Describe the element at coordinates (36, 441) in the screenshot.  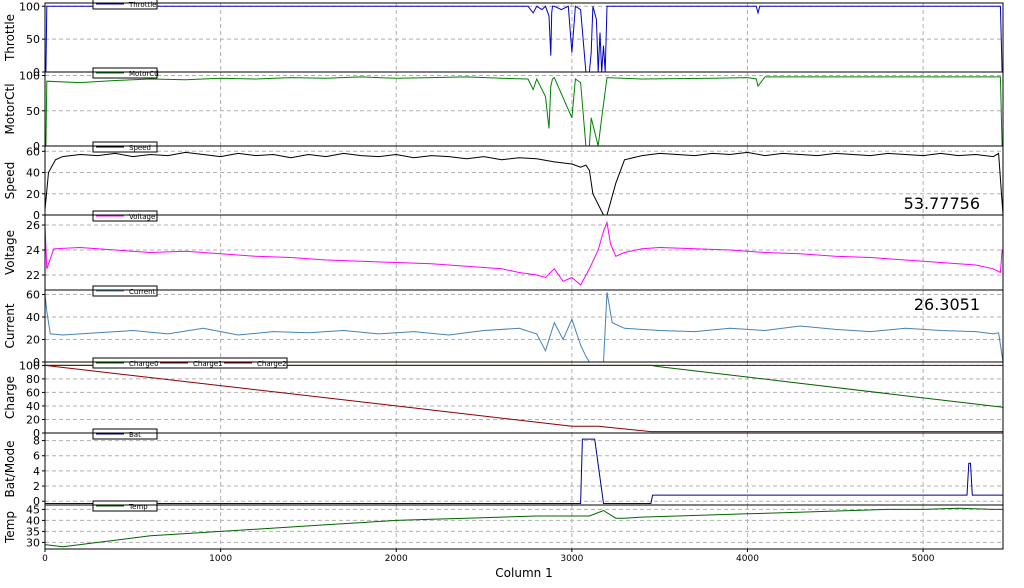
I see `y-tick-label: 8` at that location.